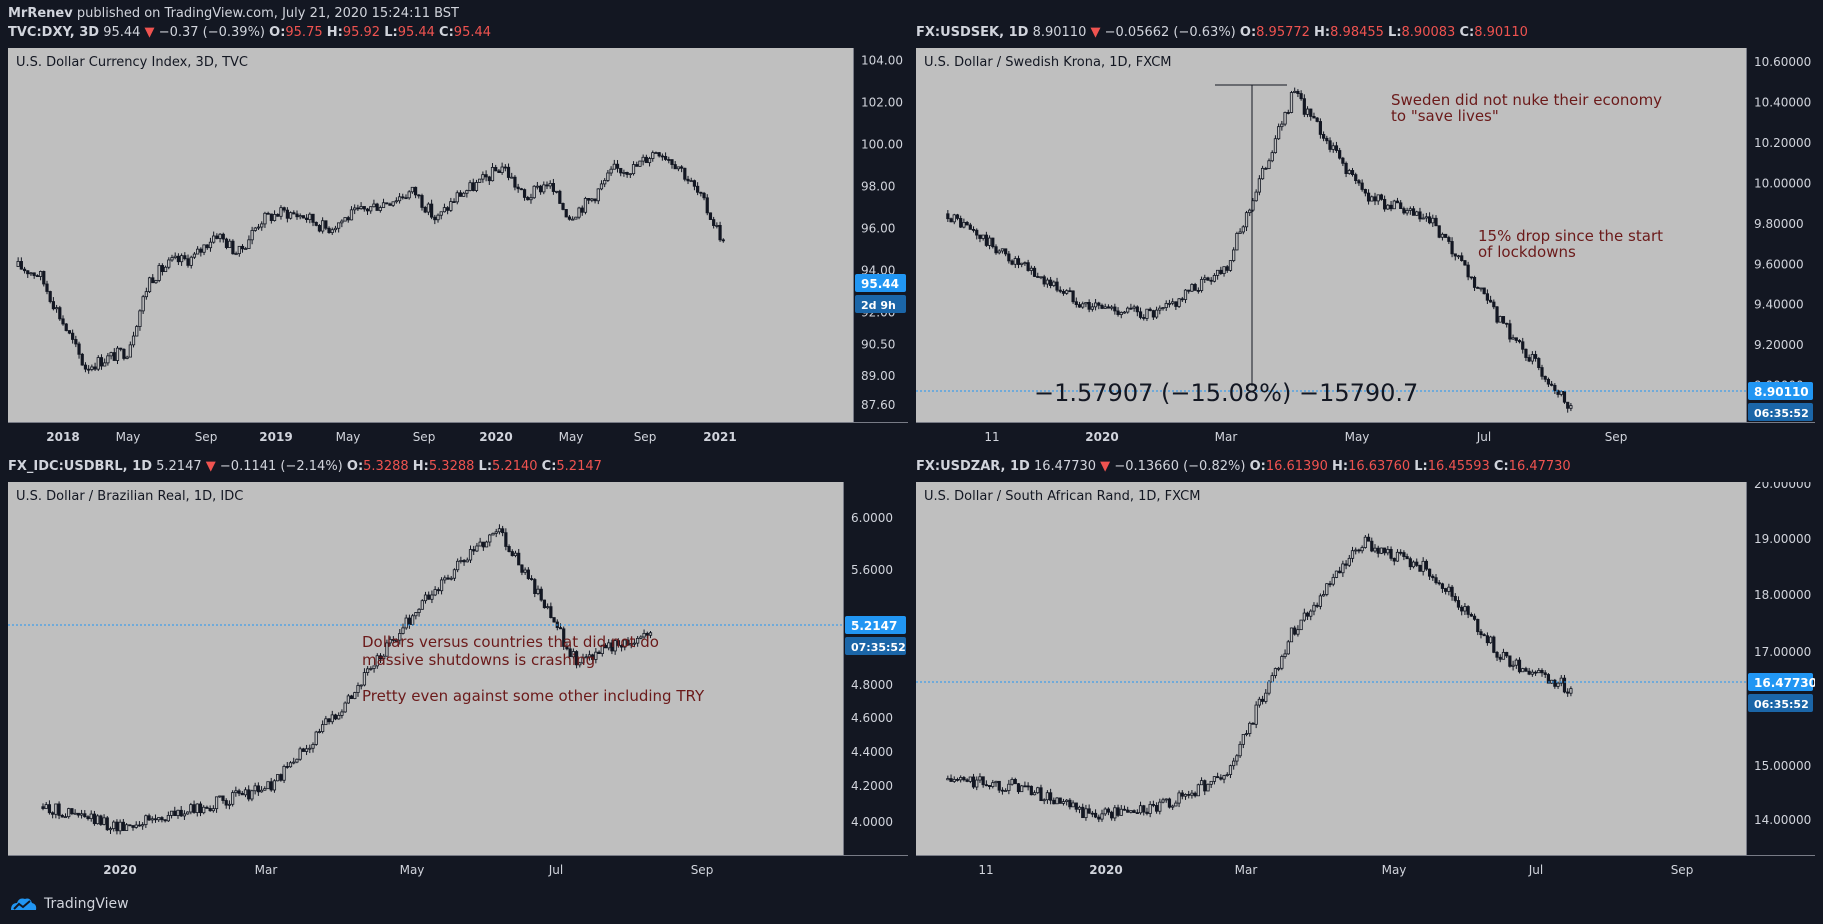 The width and height of the screenshot is (1823, 924). What do you see at coordinates (1782, 539) in the screenshot?
I see `y-tick-label: 19.00000` at bounding box center [1782, 539].